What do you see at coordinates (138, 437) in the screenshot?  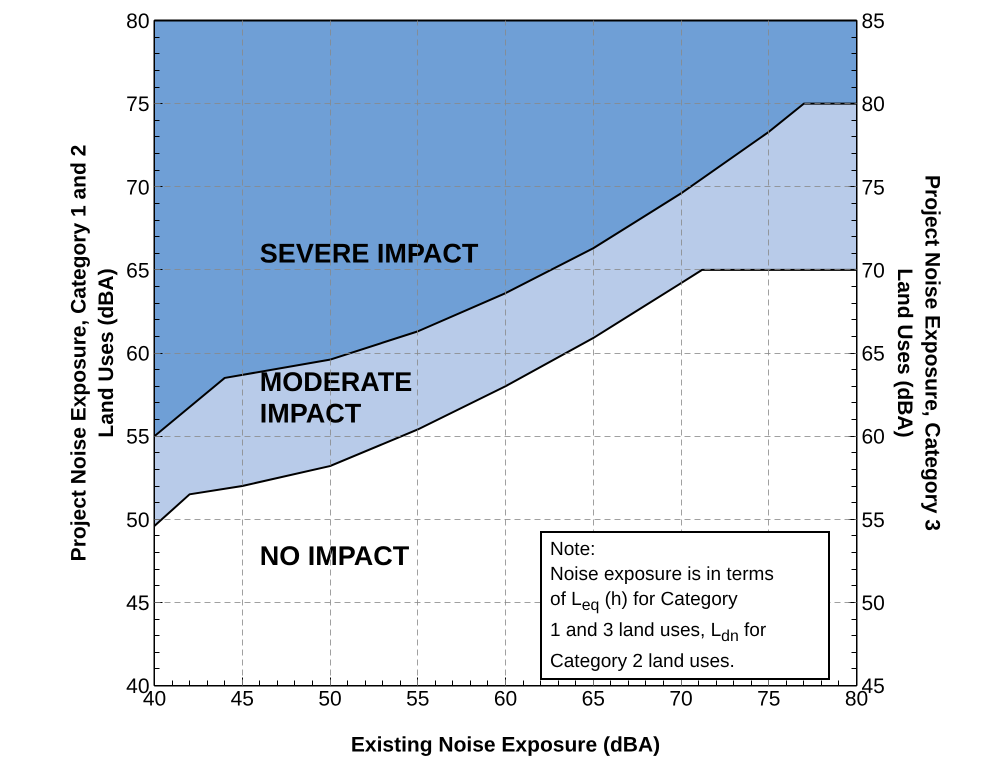 I see `y-tick-label: 55` at bounding box center [138, 437].